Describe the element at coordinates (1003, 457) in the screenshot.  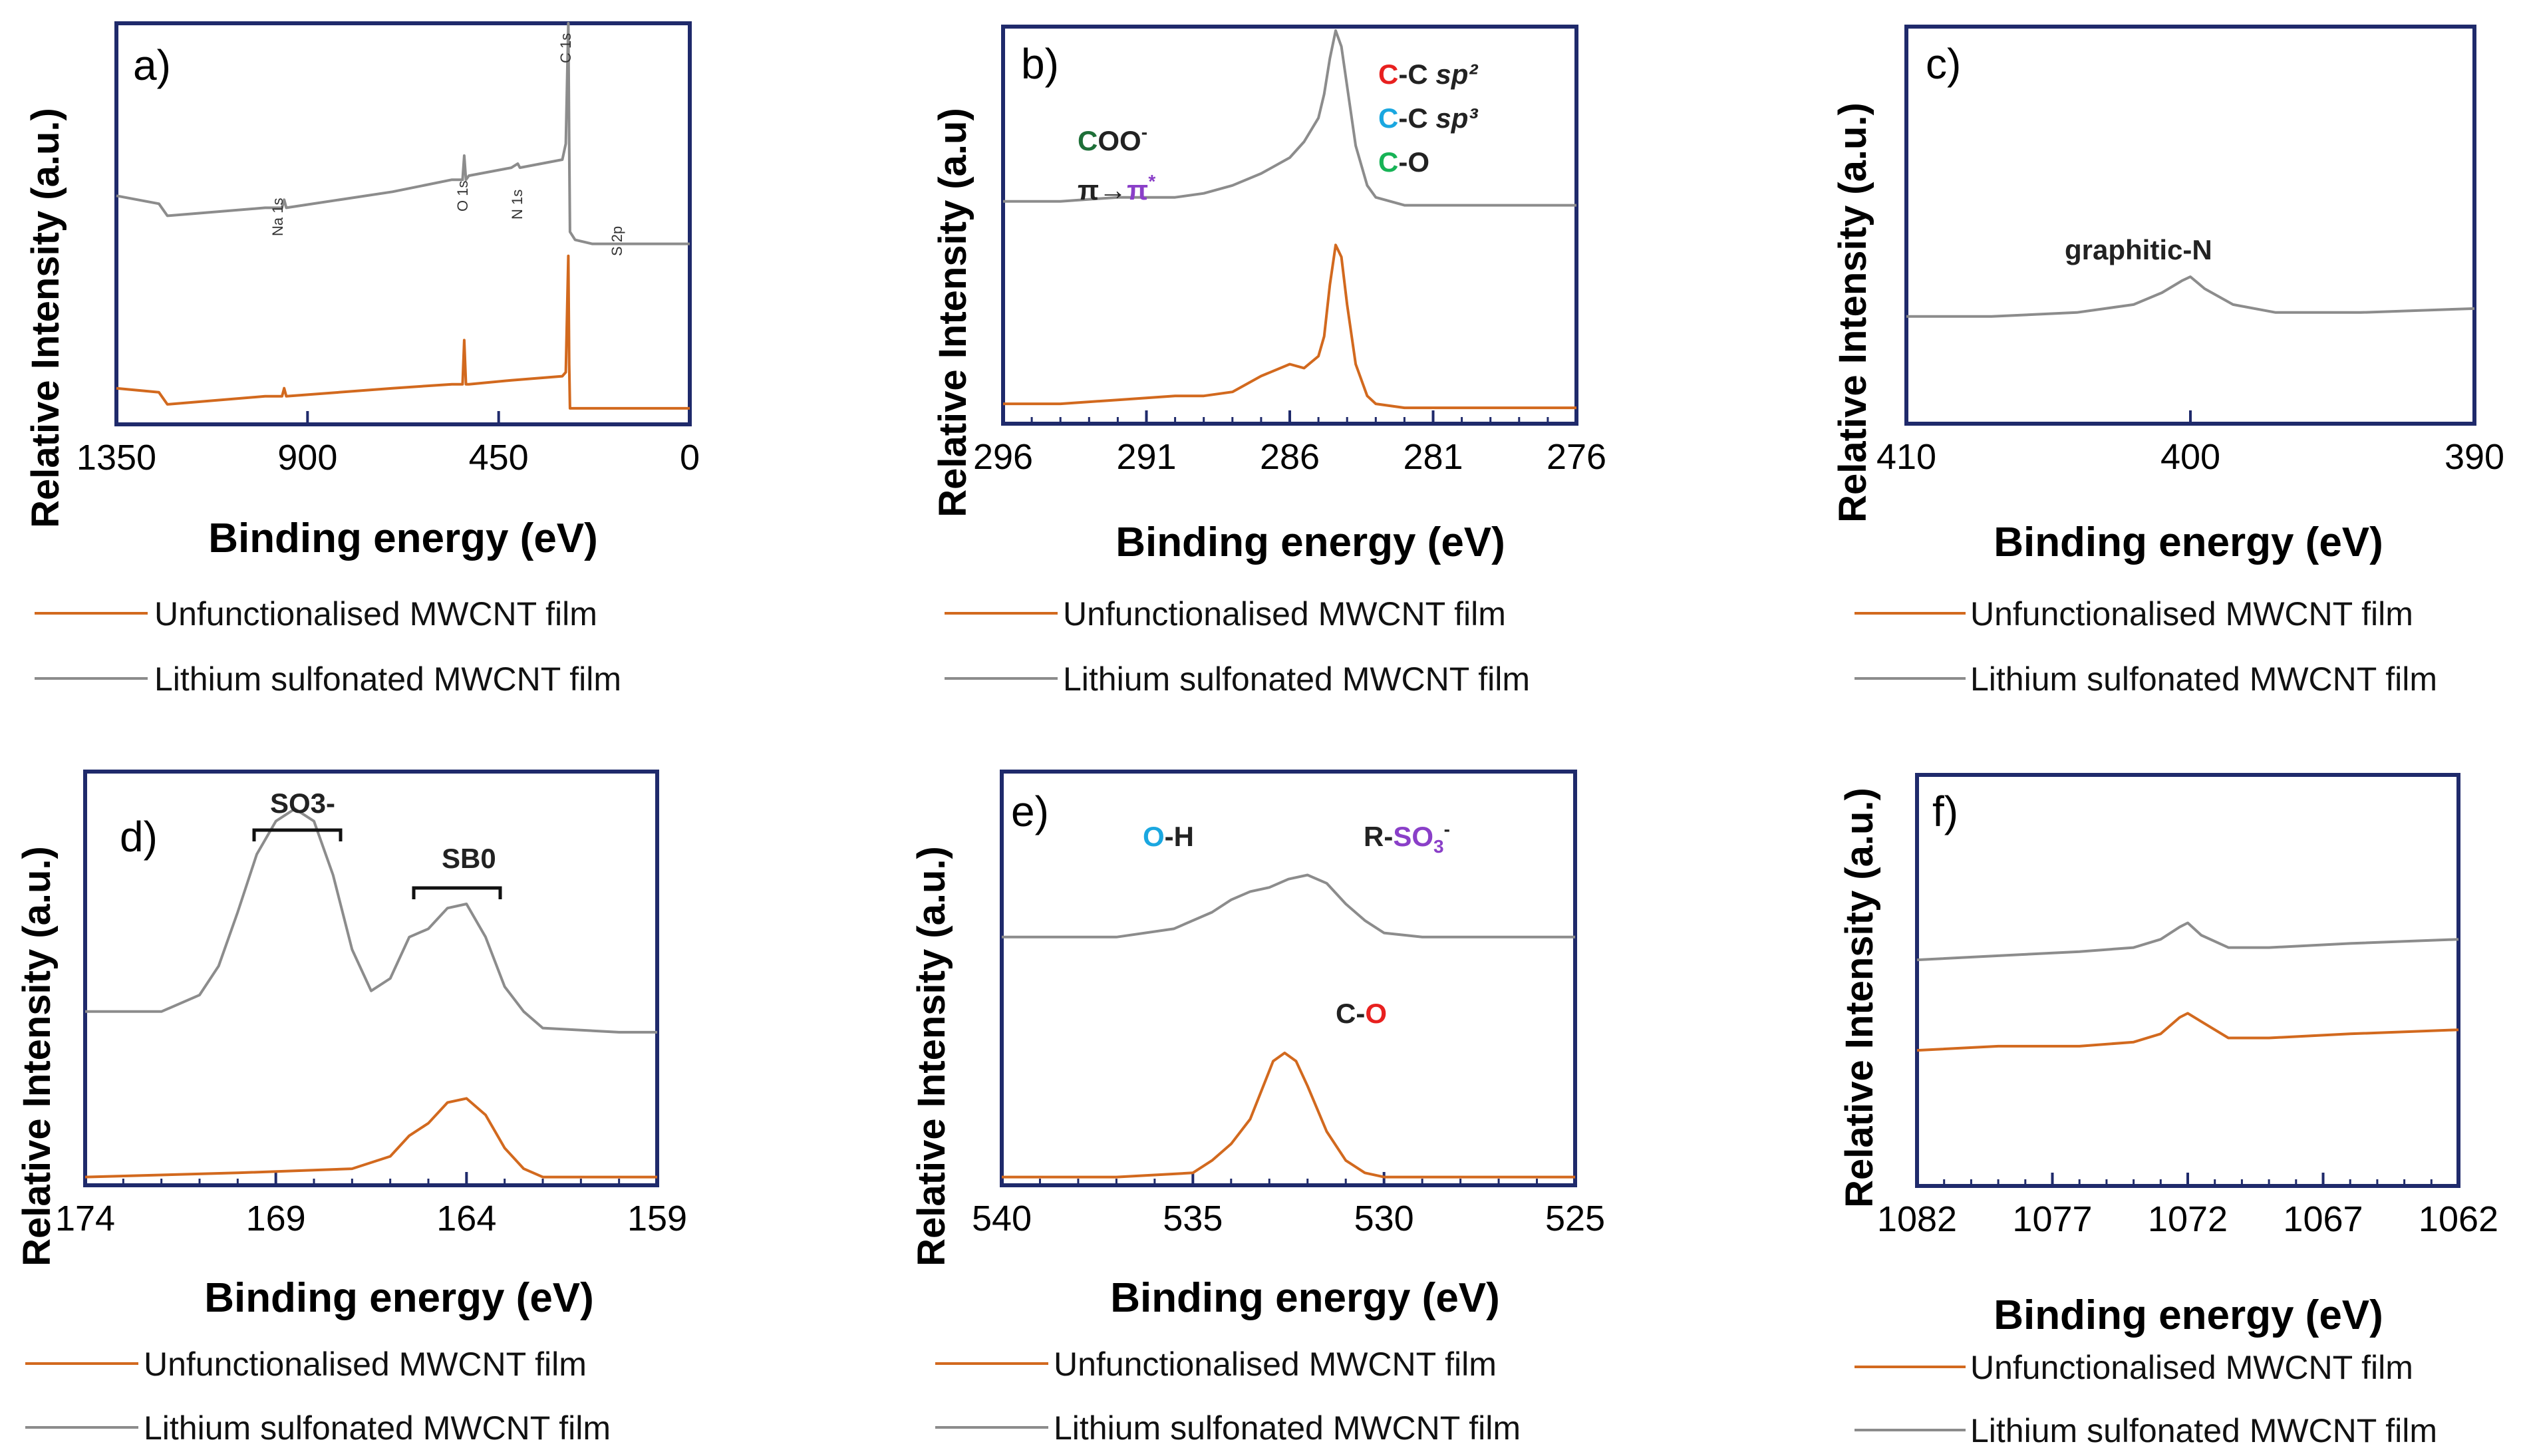
I see `panel-b-xtick-label-296: 296` at that location.